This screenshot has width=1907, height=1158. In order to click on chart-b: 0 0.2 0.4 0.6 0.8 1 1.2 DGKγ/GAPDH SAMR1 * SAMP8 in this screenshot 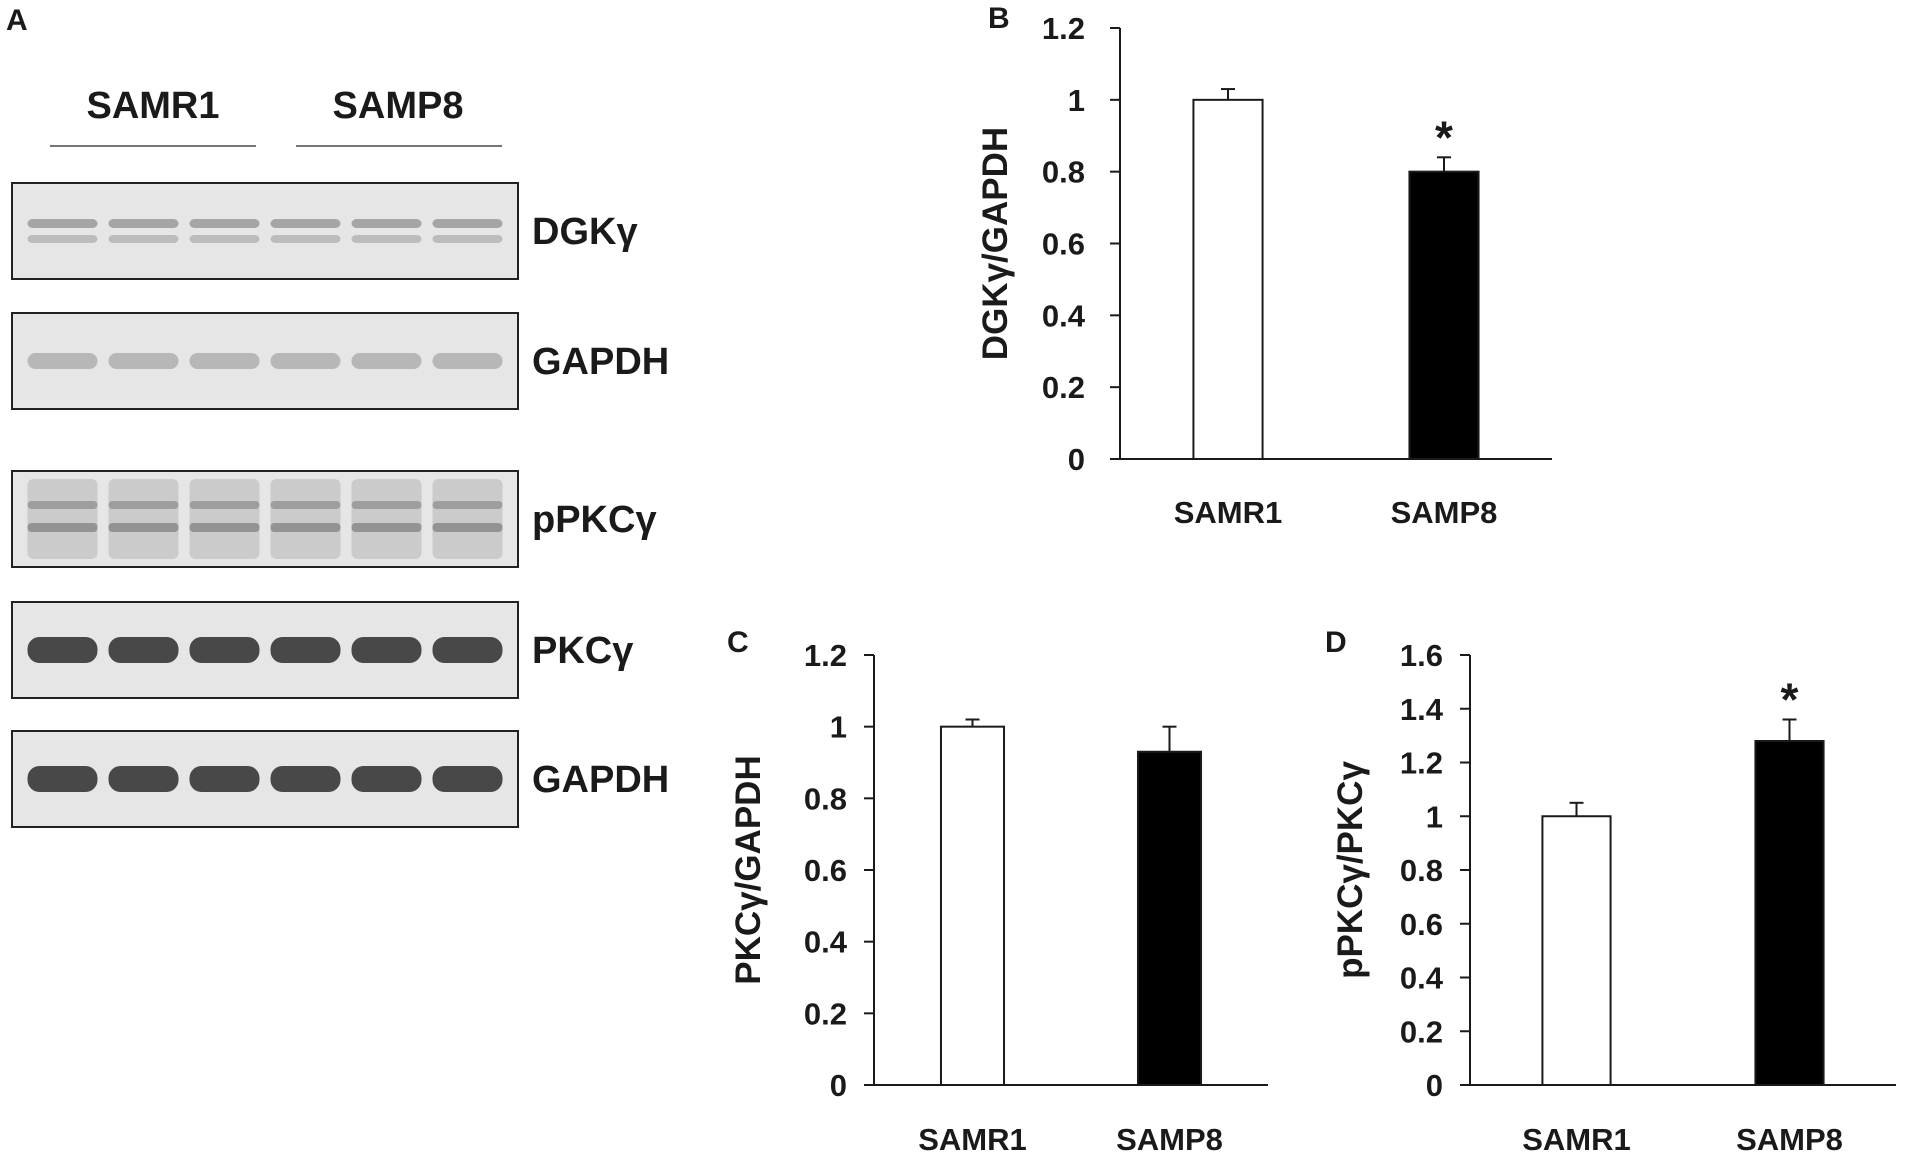, I will do `click(1264, 270)`.